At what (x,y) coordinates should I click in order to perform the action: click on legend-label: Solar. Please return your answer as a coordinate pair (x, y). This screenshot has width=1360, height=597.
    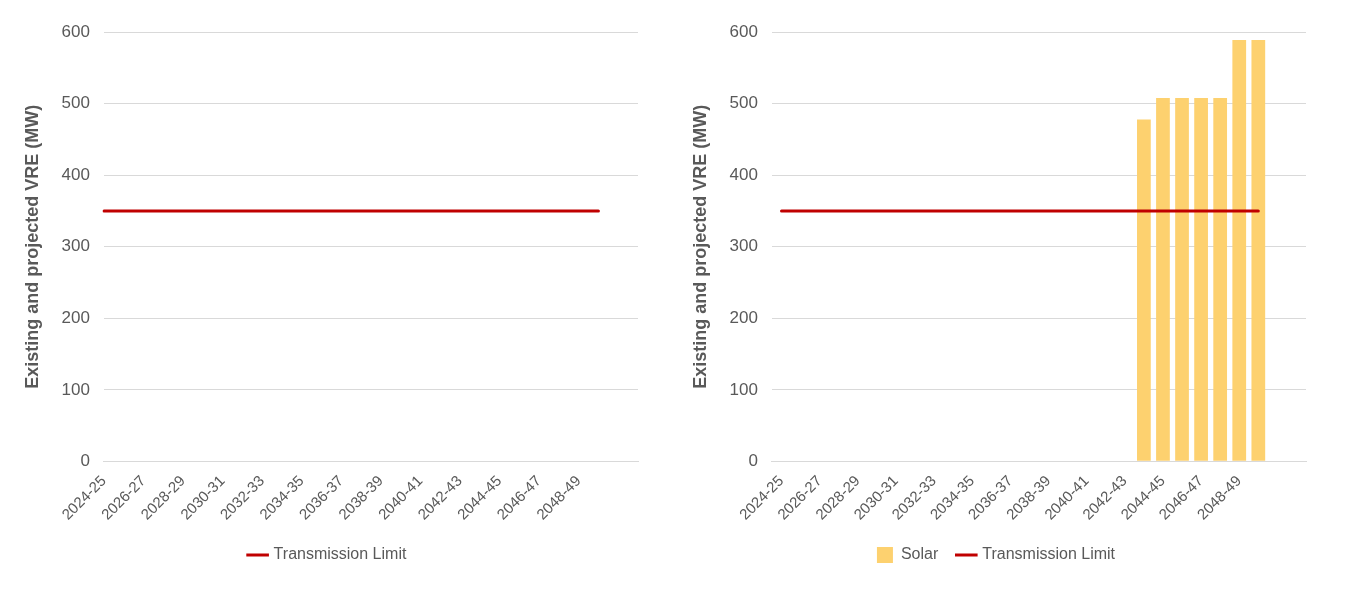
    Looking at the image, I should click on (919, 554).